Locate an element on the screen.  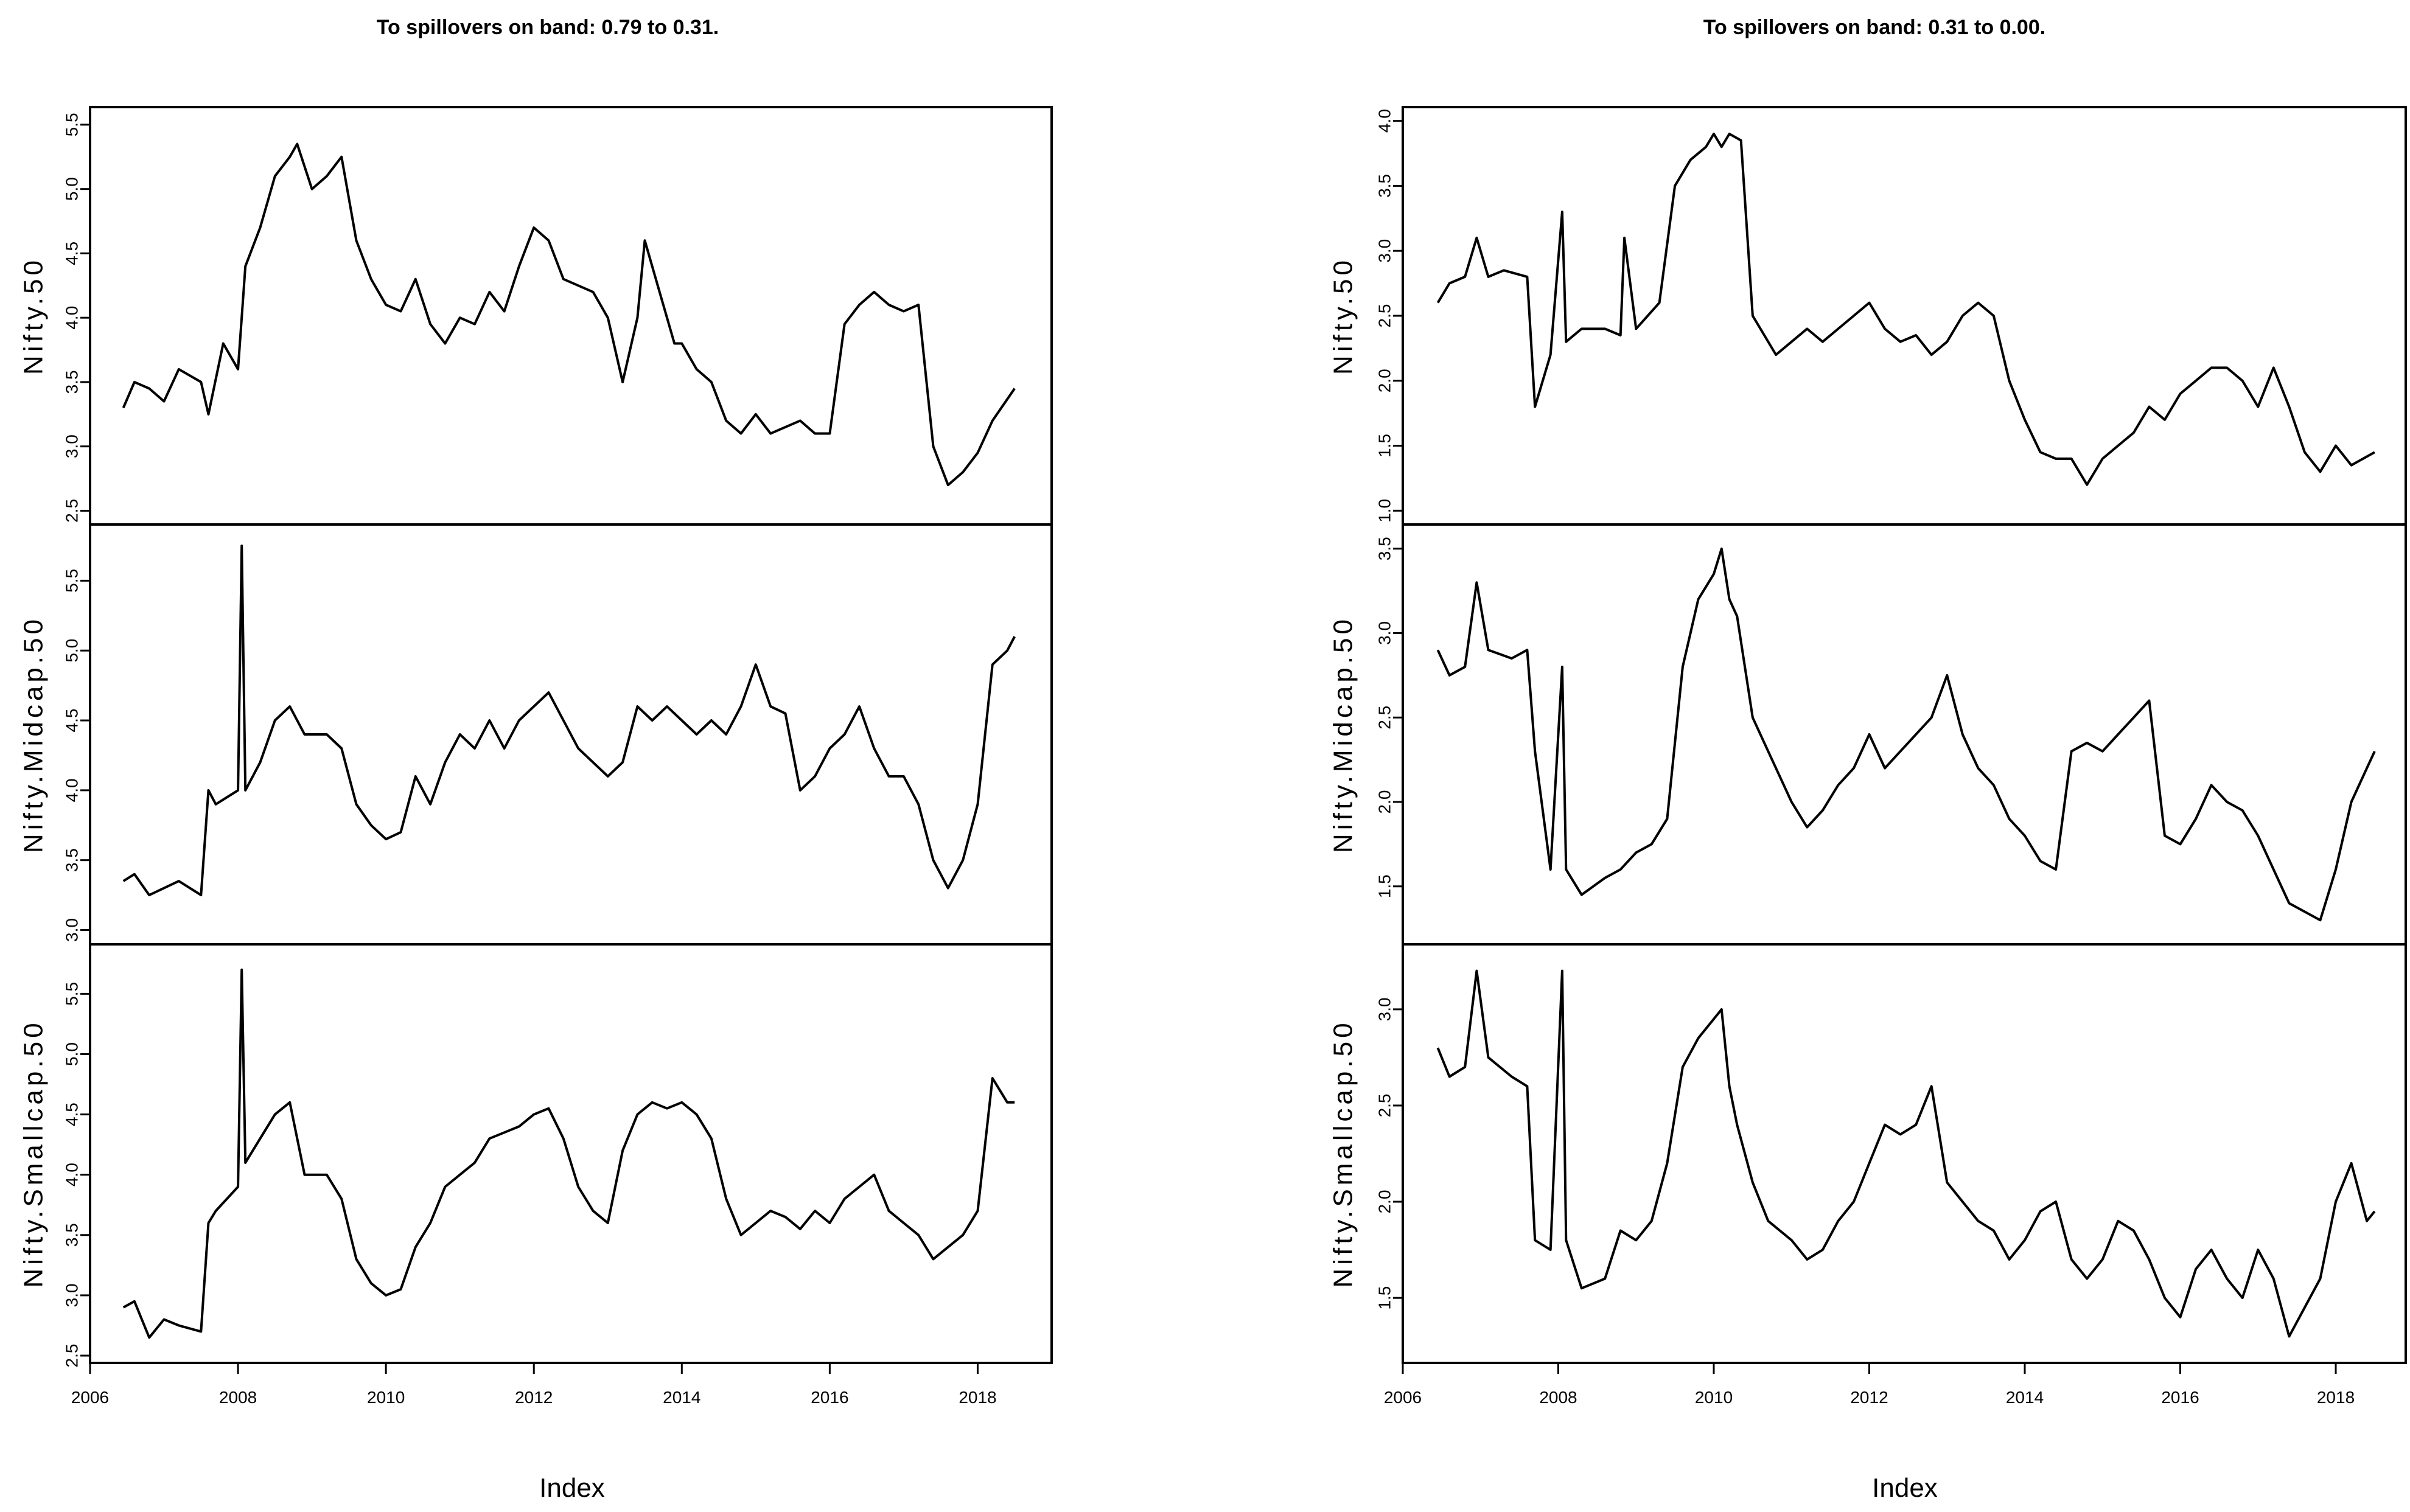
panel-2: 1.5 2.0 2.5 3.0 3.5 Nifty.Midcap.50 is located at coordinates (1868, 734).